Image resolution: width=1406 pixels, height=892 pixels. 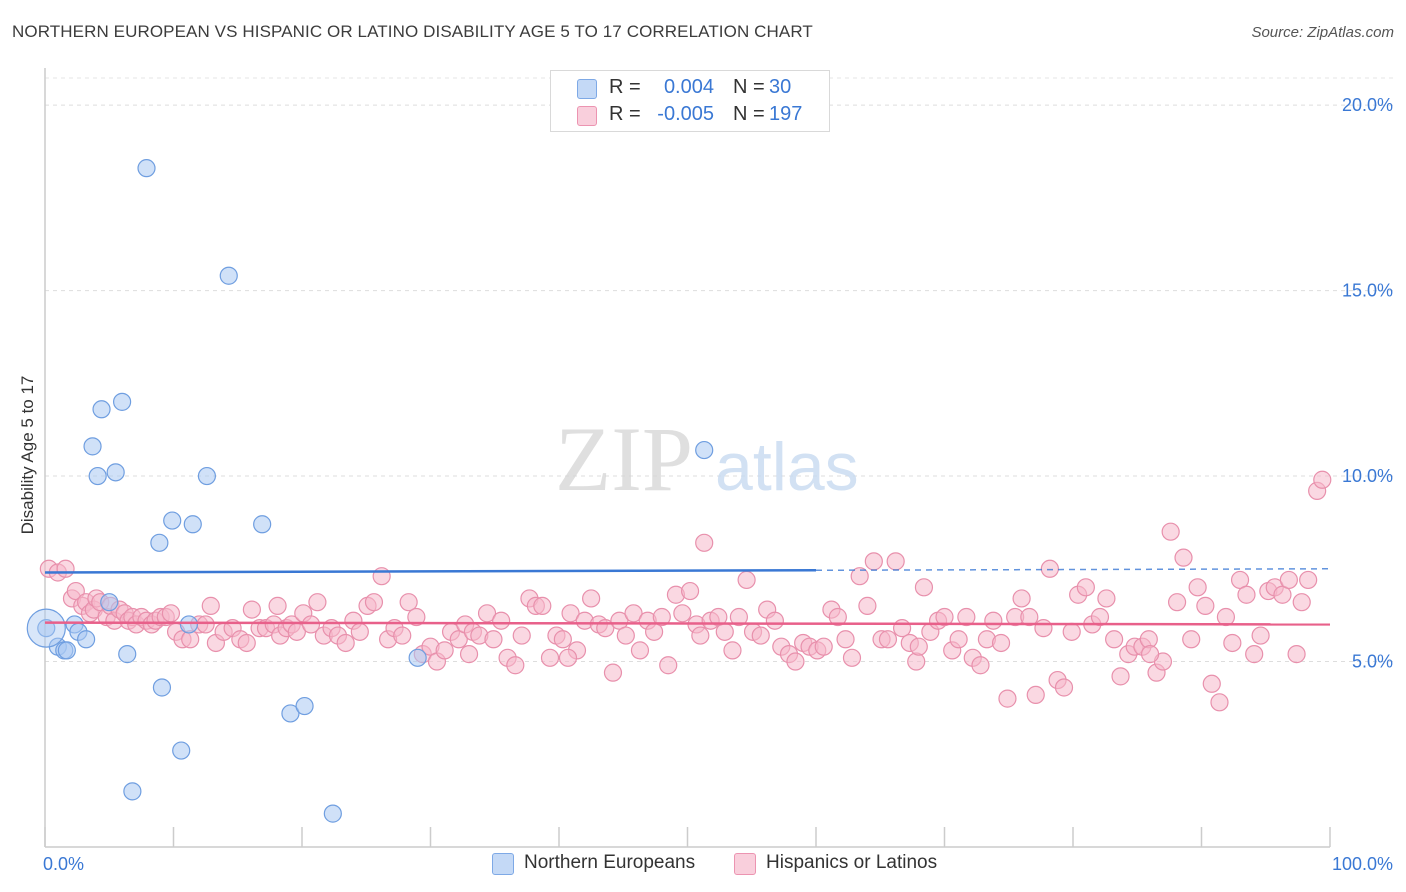 What do you see at coordinates (687, 837) in the screenshot?
I see `x-axis-ticks` at bounding box center [687, 837].